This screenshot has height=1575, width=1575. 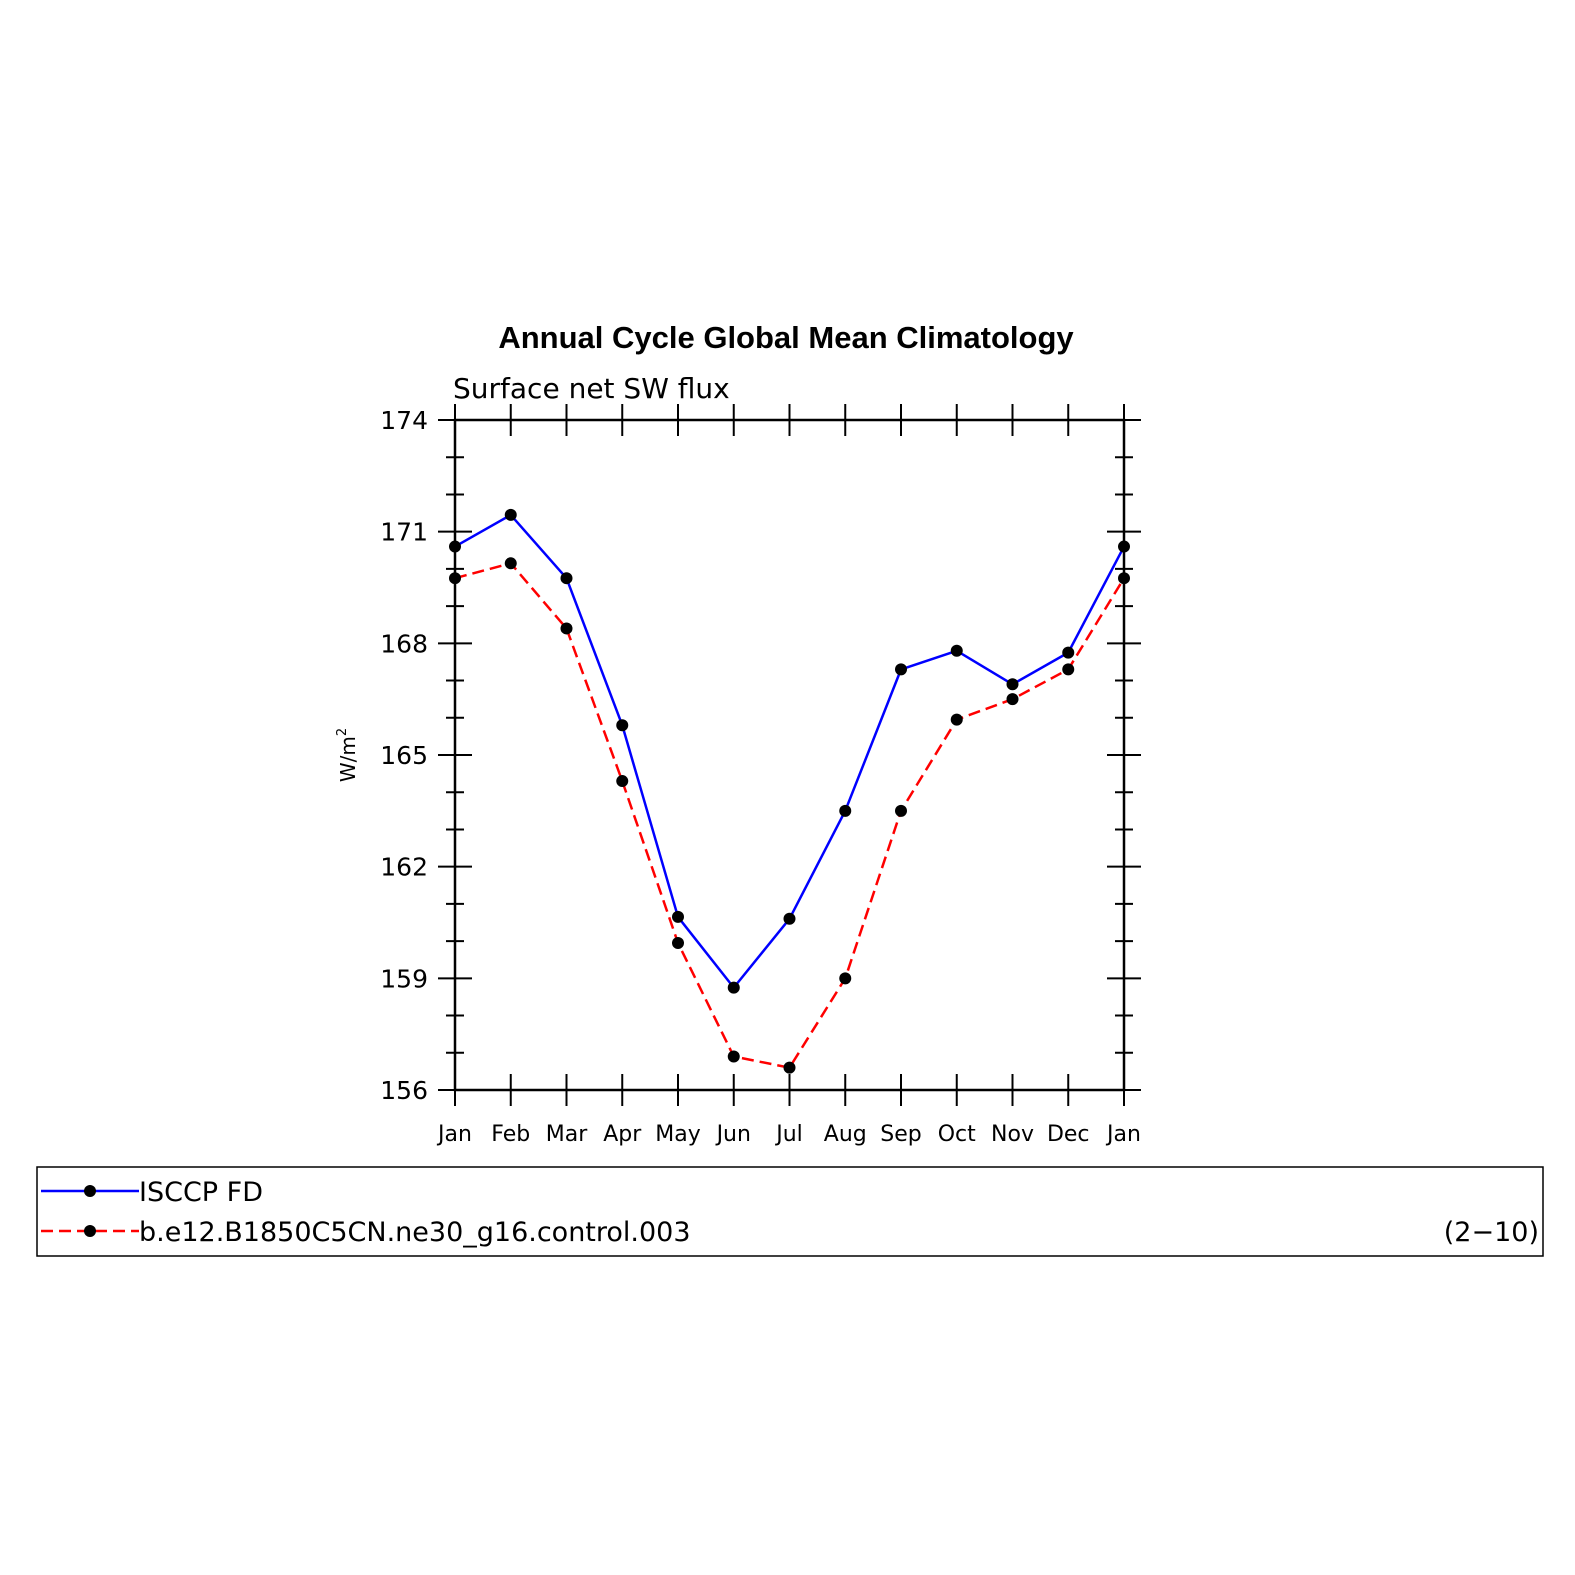 I want to click on y-tick-label: 162, so click(x=404, y=867).